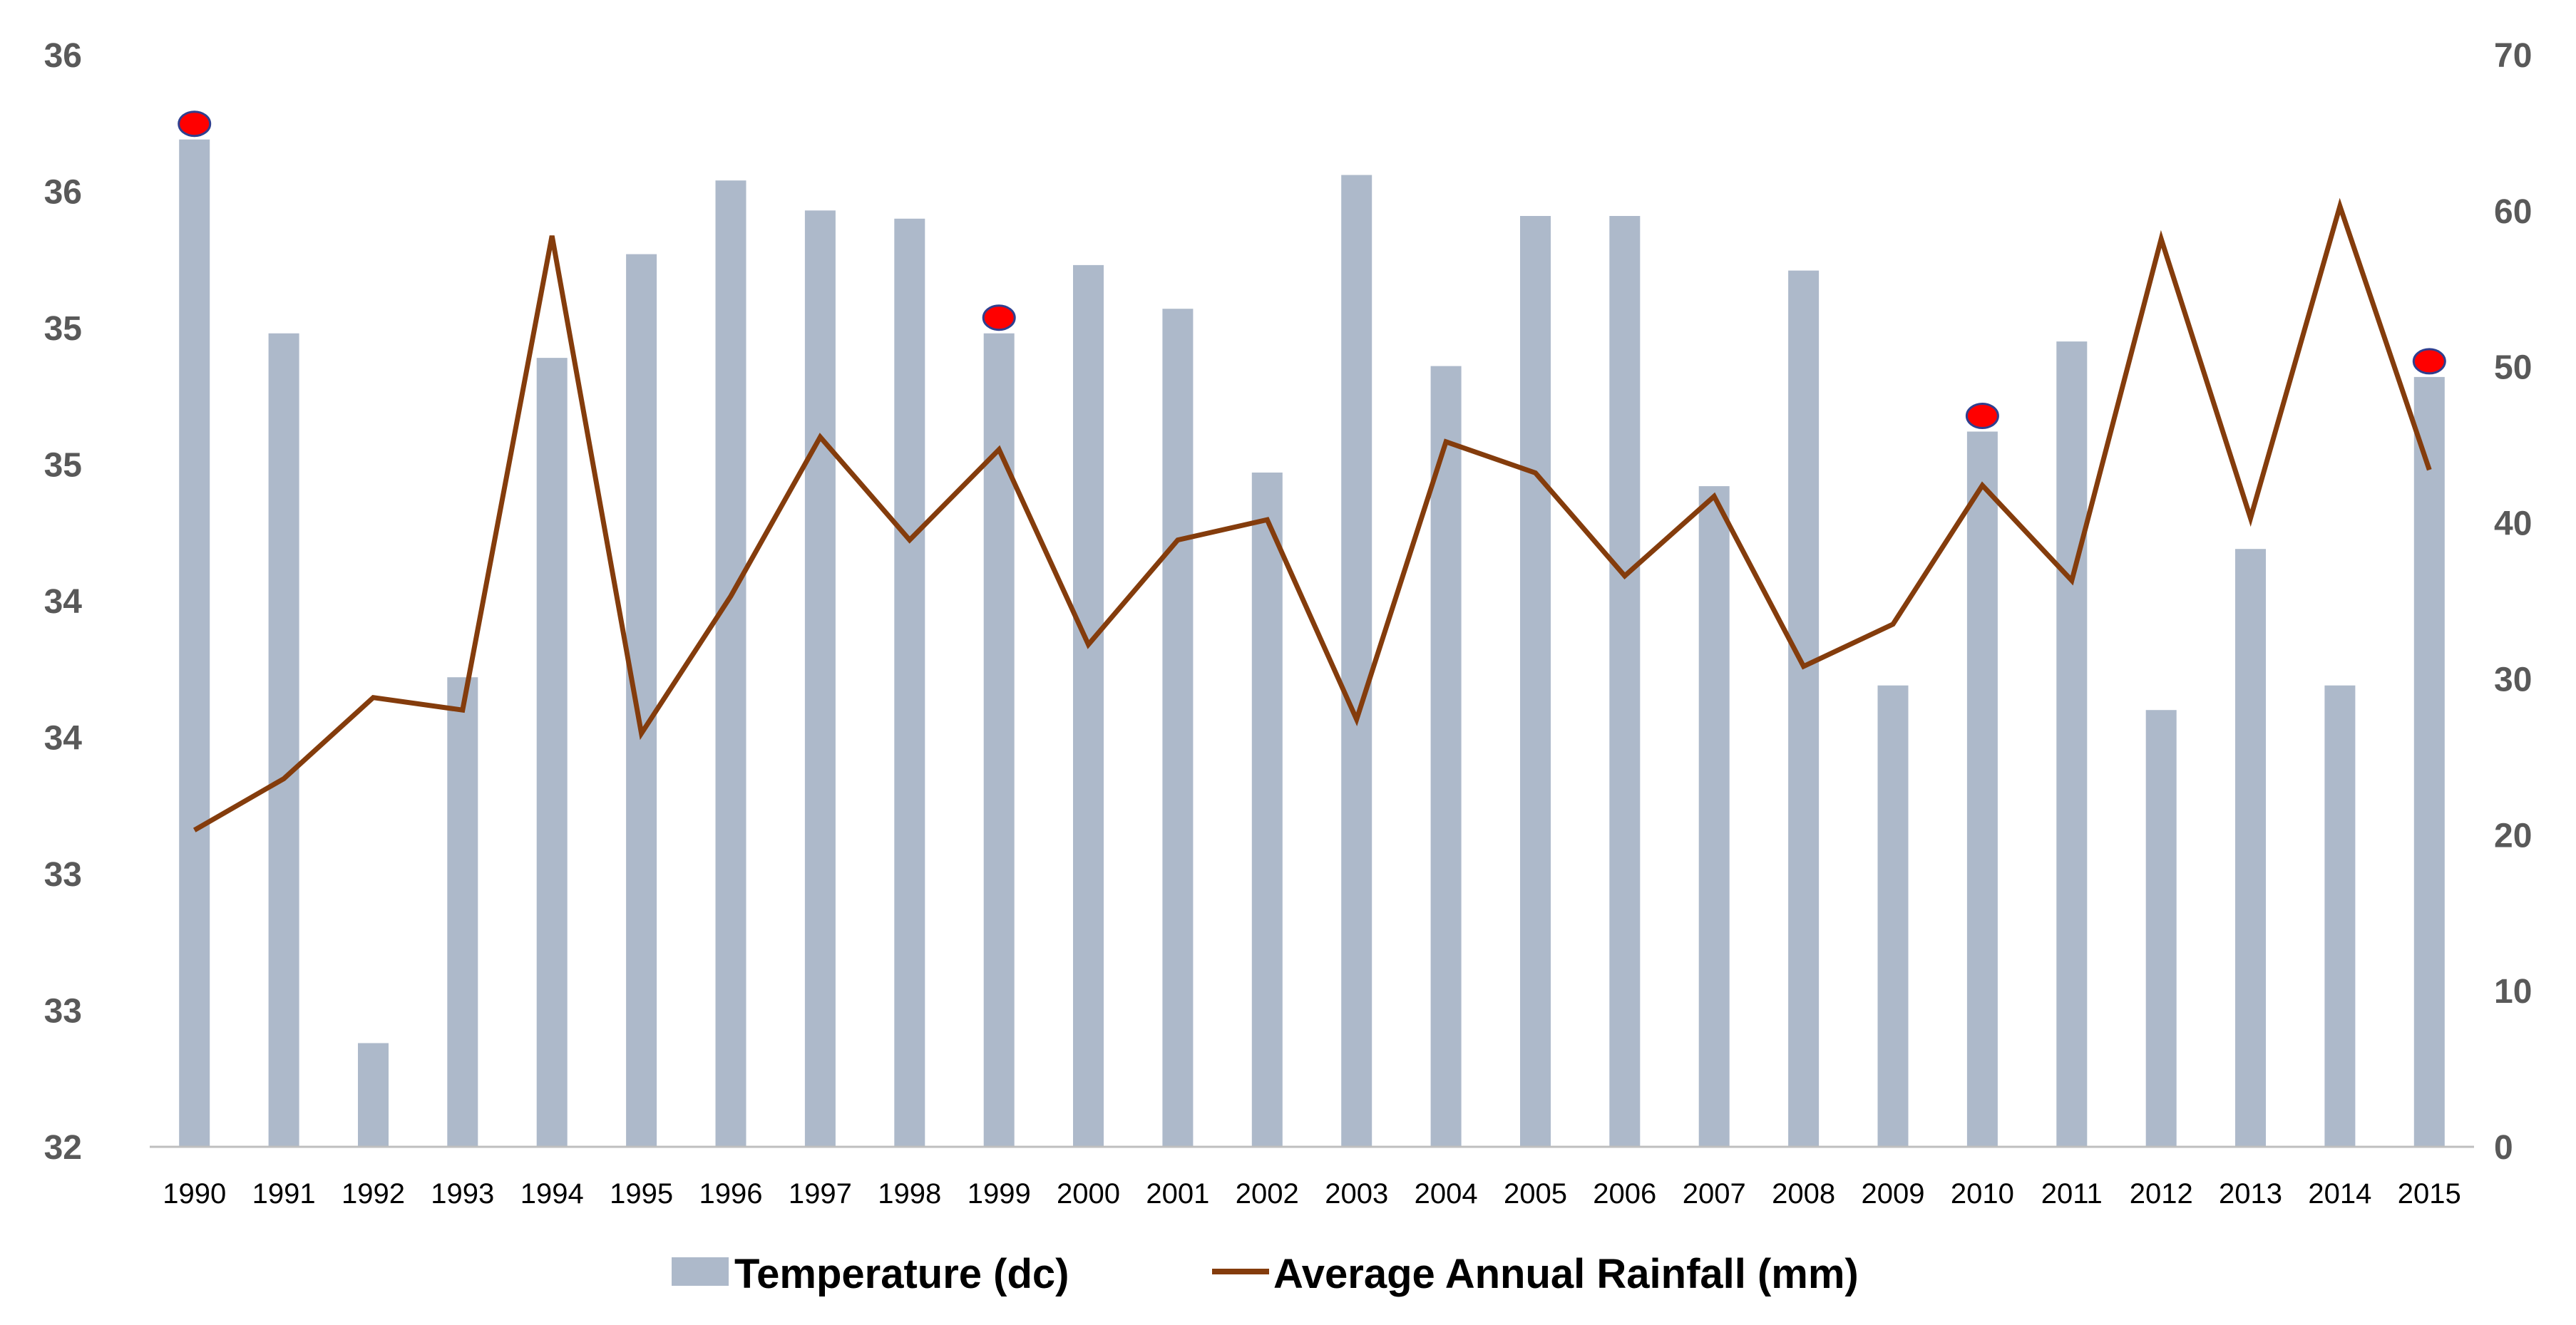  I want to click on x-tick-label: 2013, so click(2250, 1194).